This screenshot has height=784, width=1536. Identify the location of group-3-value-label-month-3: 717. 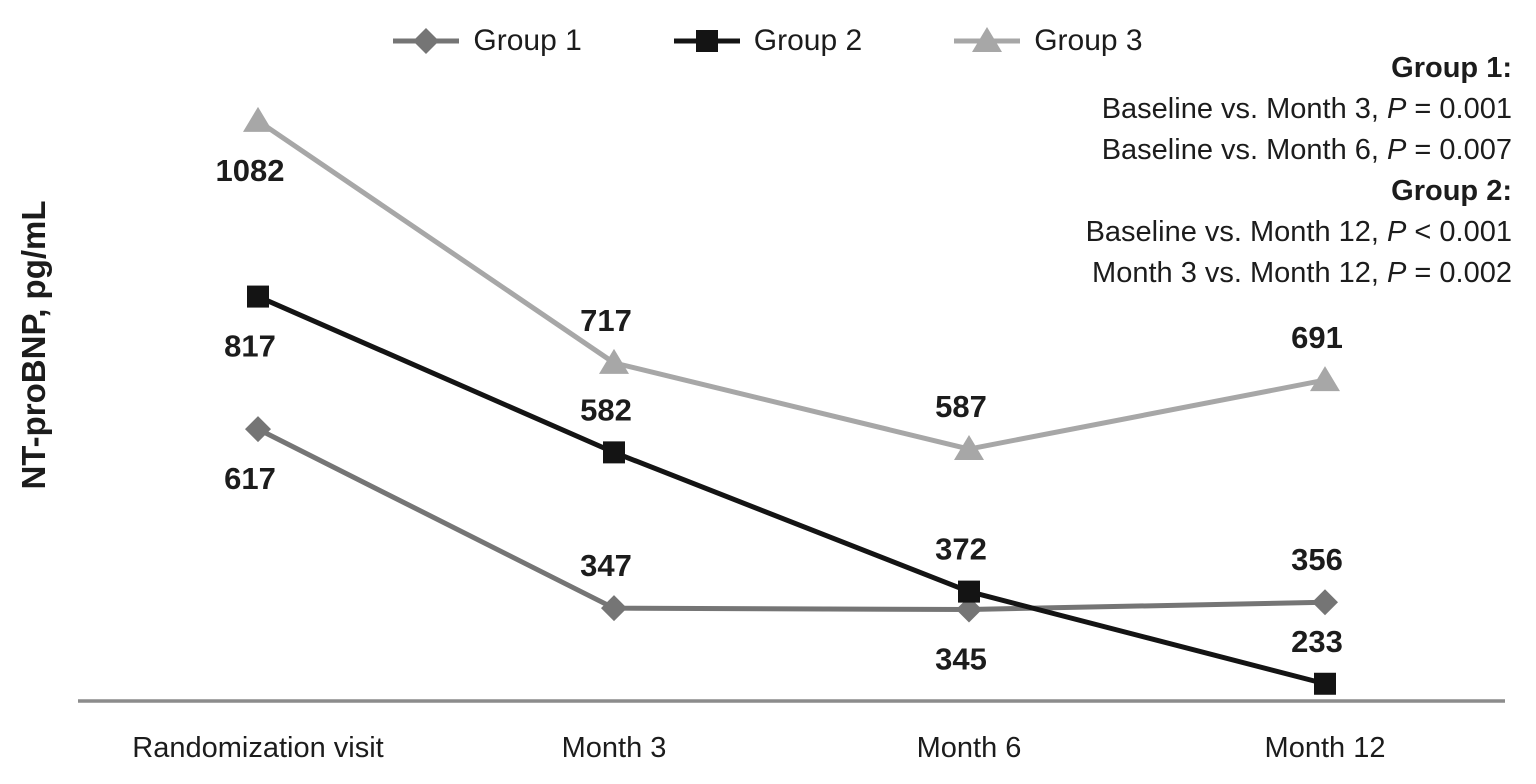
(606, 320).